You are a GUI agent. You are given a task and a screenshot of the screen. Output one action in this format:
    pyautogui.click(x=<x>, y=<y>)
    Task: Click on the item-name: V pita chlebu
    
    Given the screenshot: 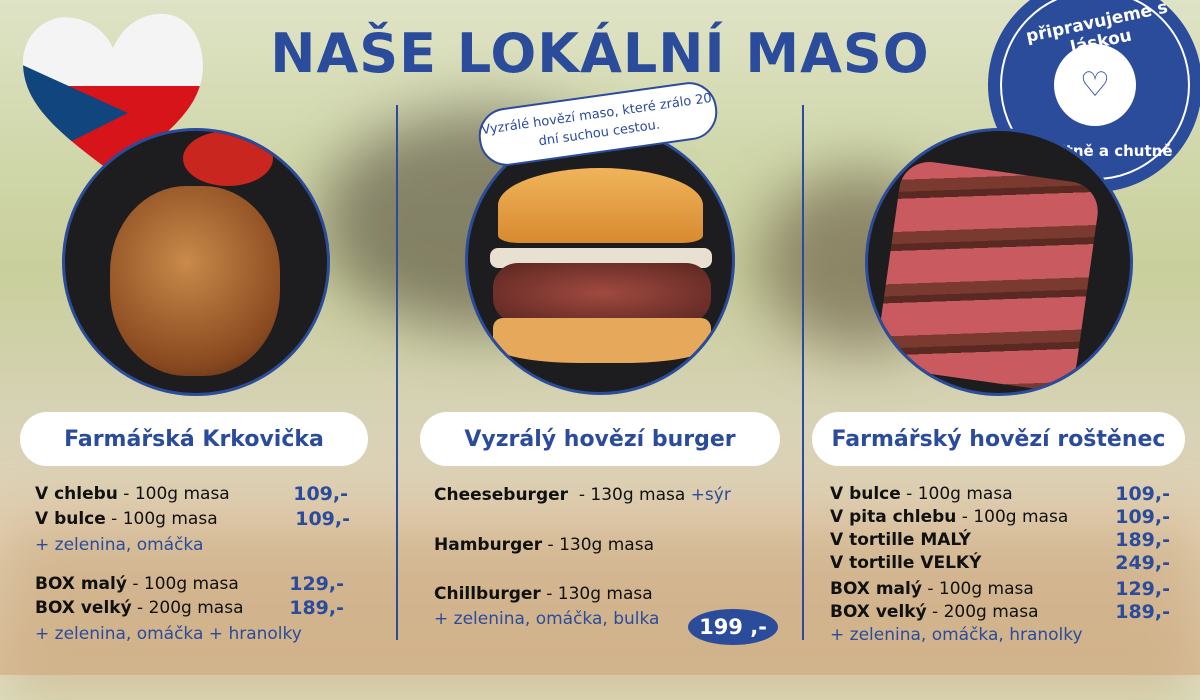 What is the action you would take?
    pyautogui.click(x=893, y=517)
    